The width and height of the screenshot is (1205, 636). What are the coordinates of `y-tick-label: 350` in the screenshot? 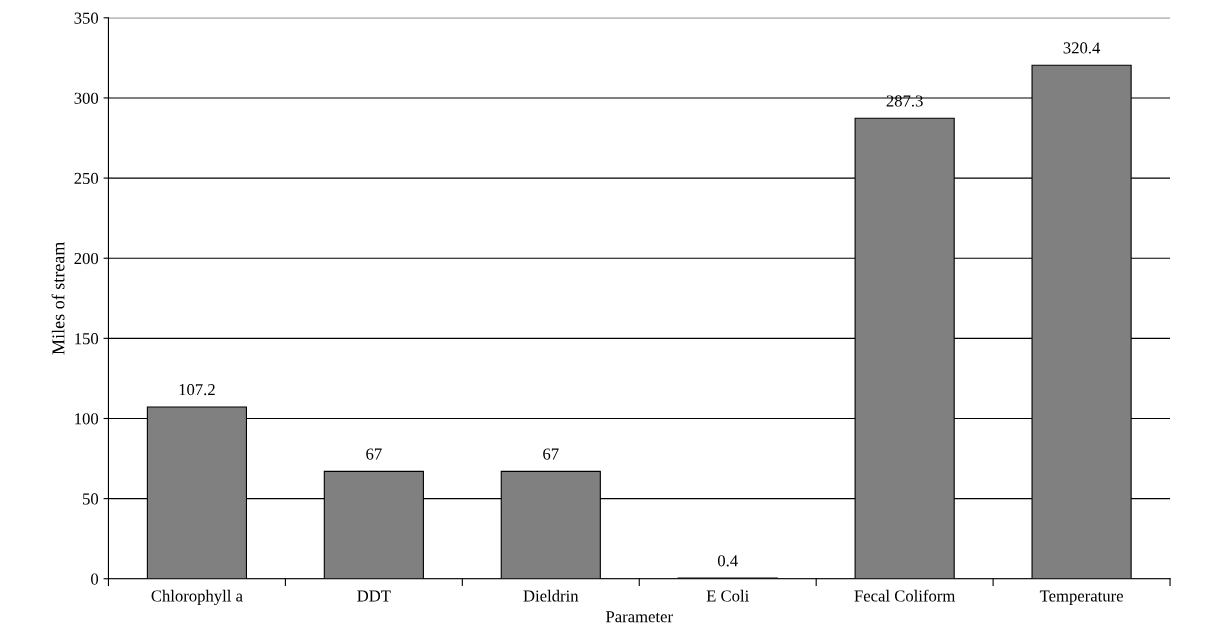 It's located at (86, 18).